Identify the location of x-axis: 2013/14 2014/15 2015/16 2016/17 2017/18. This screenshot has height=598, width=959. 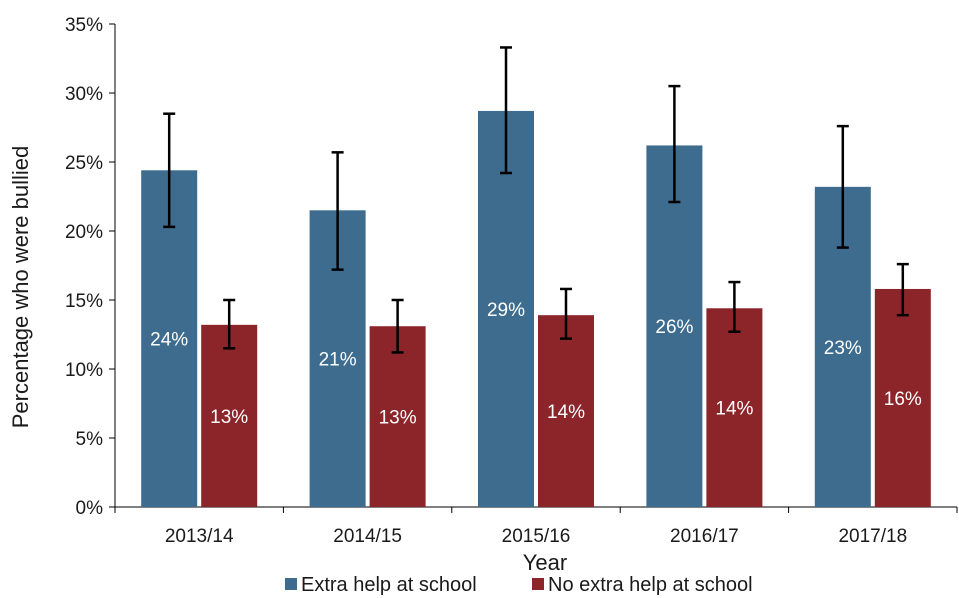
(536, 526).